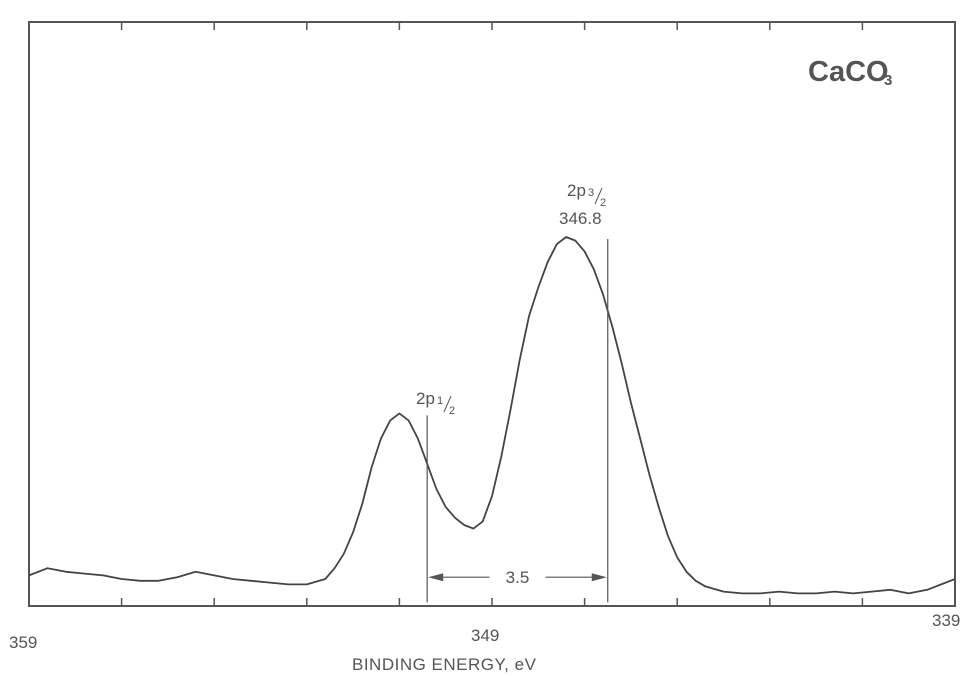 Image resolution: width=967 pixels, height=676 pixels. I want to click on chart-title: CaCO 3, so click(850, 72).